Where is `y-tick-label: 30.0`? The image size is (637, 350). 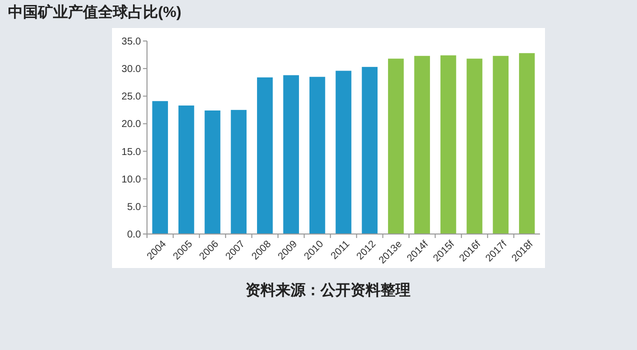 y-tick-label: 30.0 is located at coordinates (132, 70).